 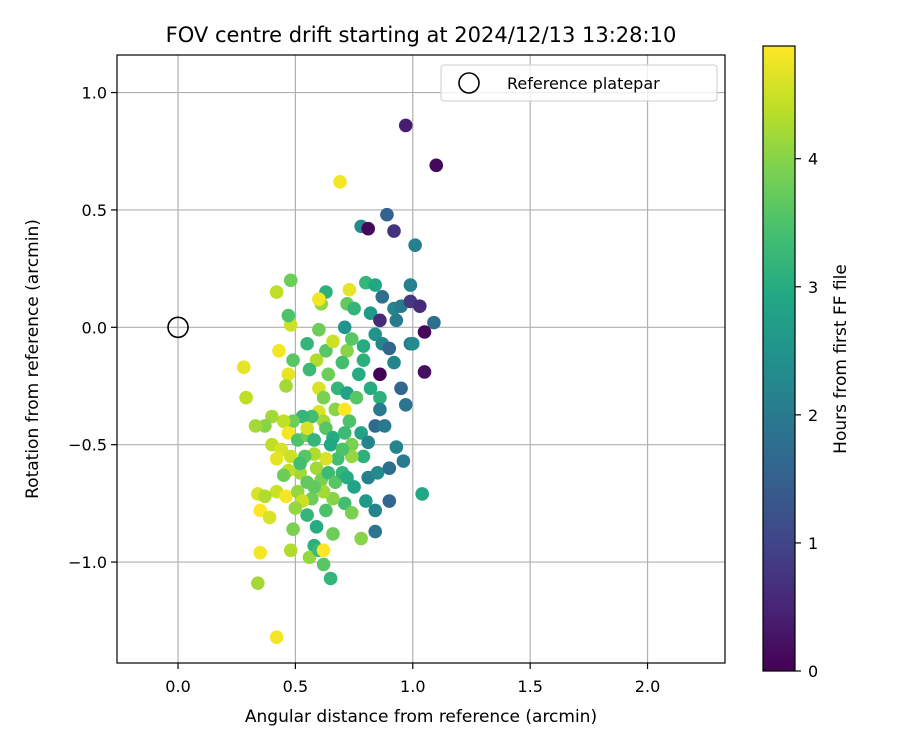 What do you see at coordinates (813, 671) in the screenshot?
I see `colorbar-tick-label: 0` at bounding box center [813, 671].